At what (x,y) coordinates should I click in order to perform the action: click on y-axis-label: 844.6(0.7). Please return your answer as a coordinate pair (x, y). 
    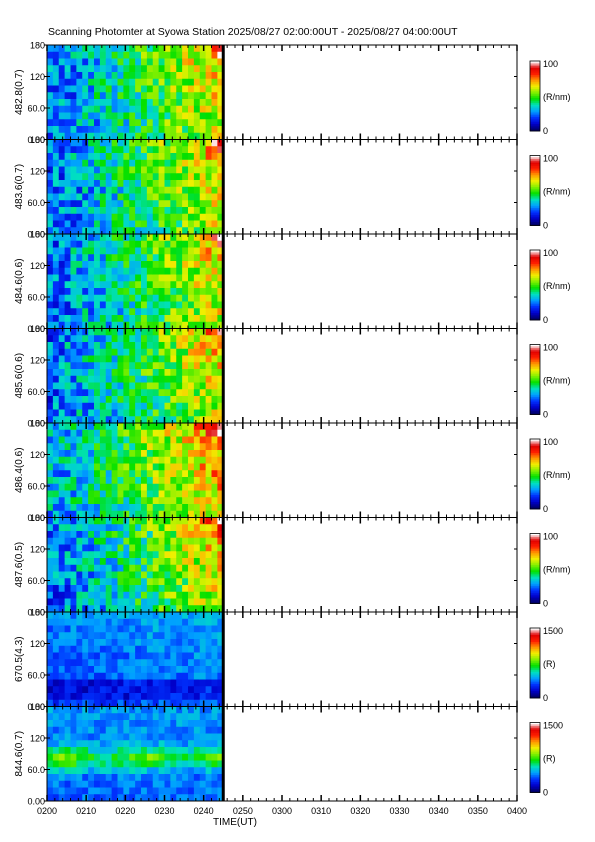
    Looking at the image, I should click on (19, 754).